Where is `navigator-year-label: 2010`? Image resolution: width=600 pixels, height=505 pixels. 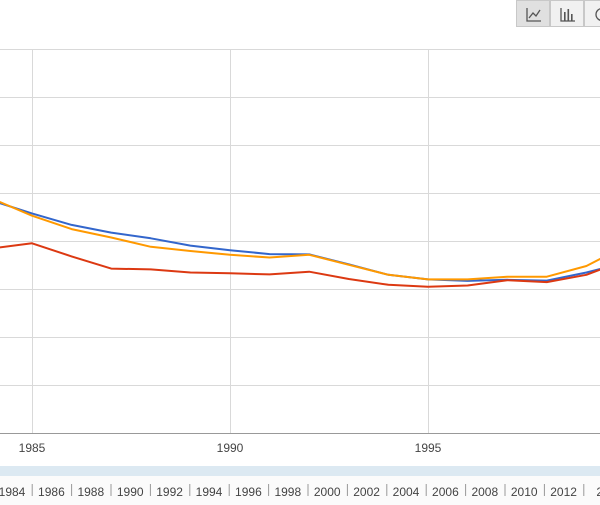
navigator-year-label: 2010 is located at coordinates (524, 492).